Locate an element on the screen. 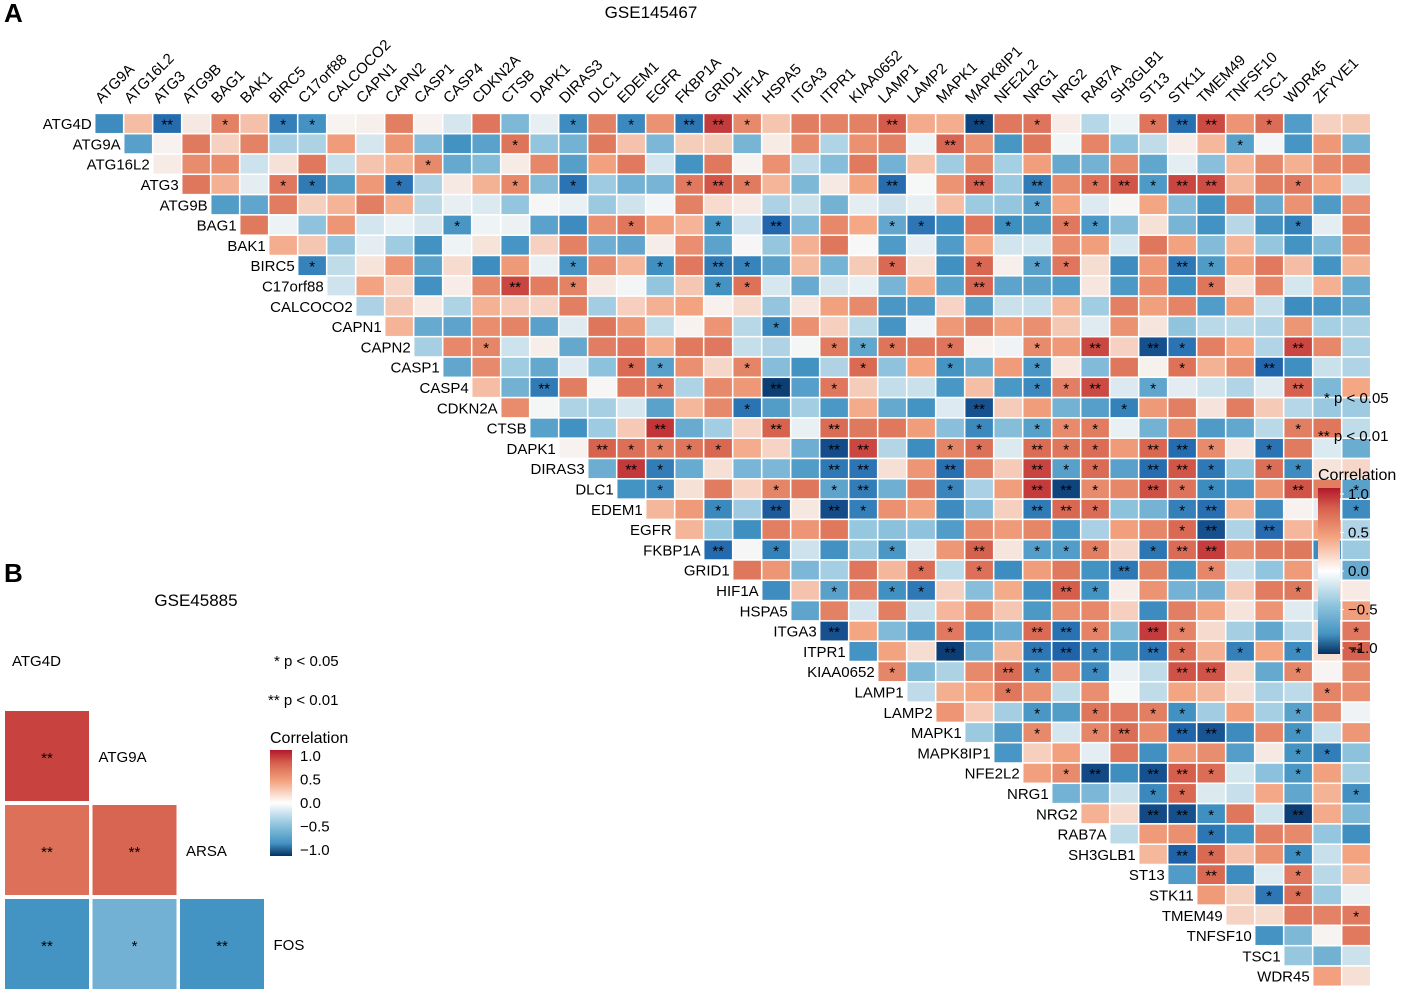 This screenshot has height=993, width=1407. panel-a-row-label: ITPR1 is located at coordinates (824, 652).